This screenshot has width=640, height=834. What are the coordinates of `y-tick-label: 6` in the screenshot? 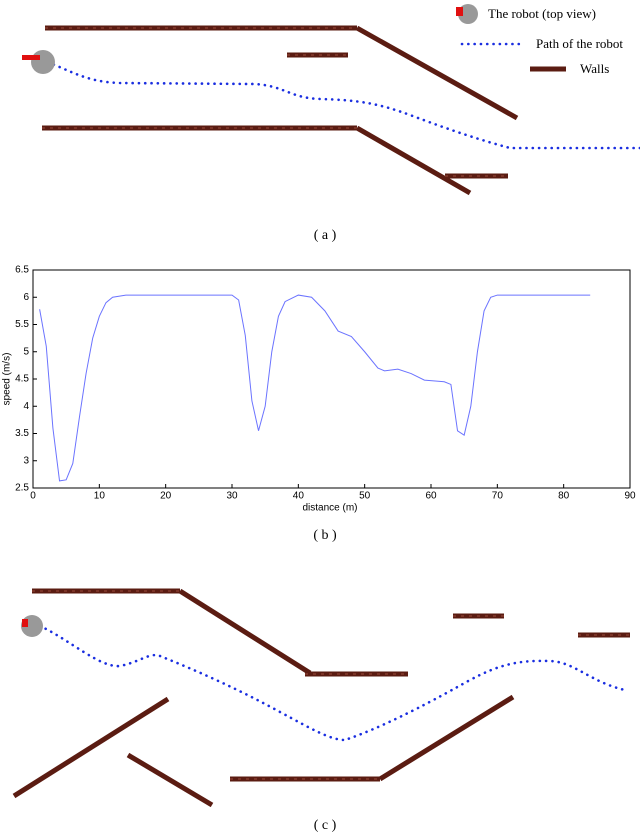 It's located at (26, 297).